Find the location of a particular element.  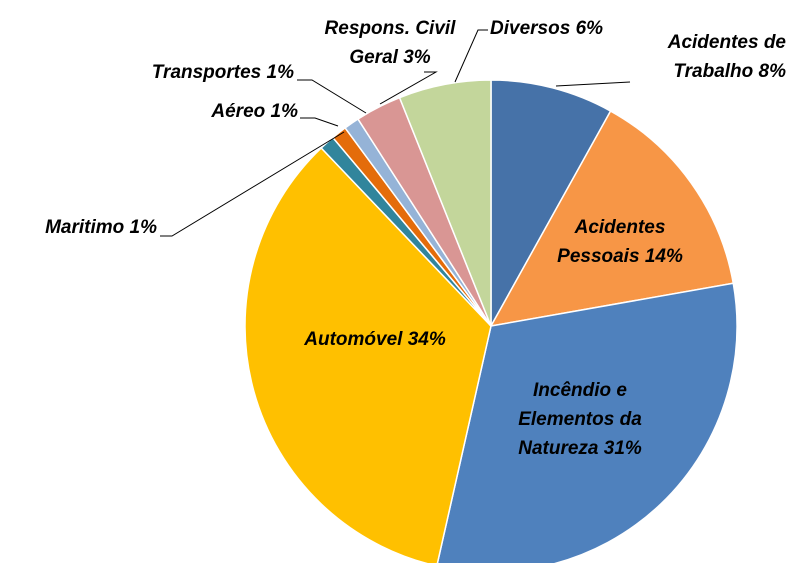

slice-label: Diversos 6% is located at coordinates (547, 28).